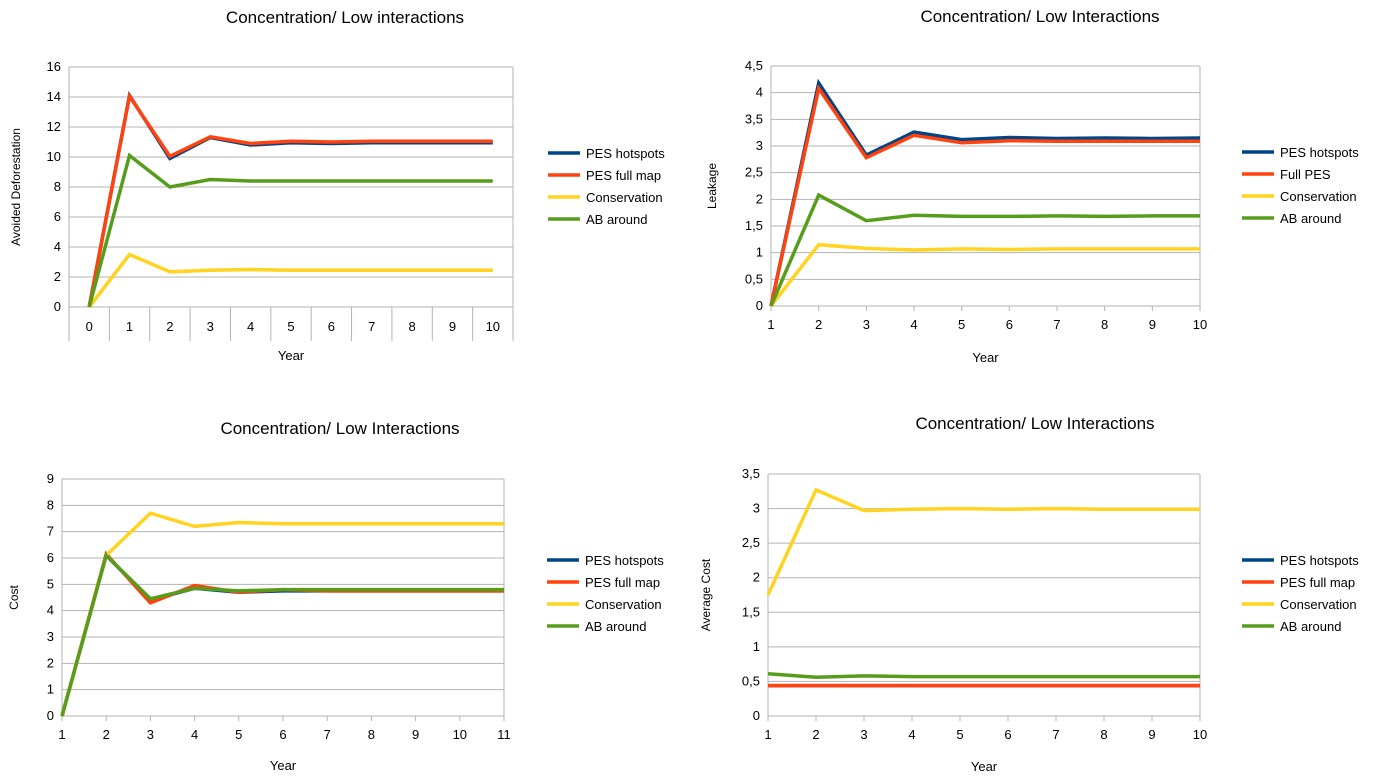 This screenshot has height=783, width=1383. Describe the element at coordinates (14, 597) in the screenshot. I see `y-axis-label: Cost` at that location.